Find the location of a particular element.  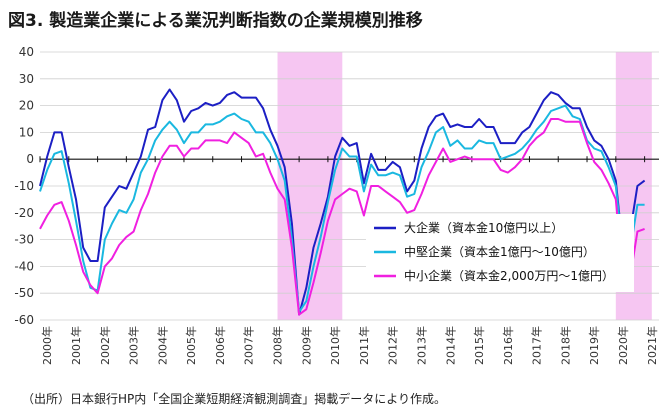

y-tick-label: 0 is located at coordinates (30, 159).